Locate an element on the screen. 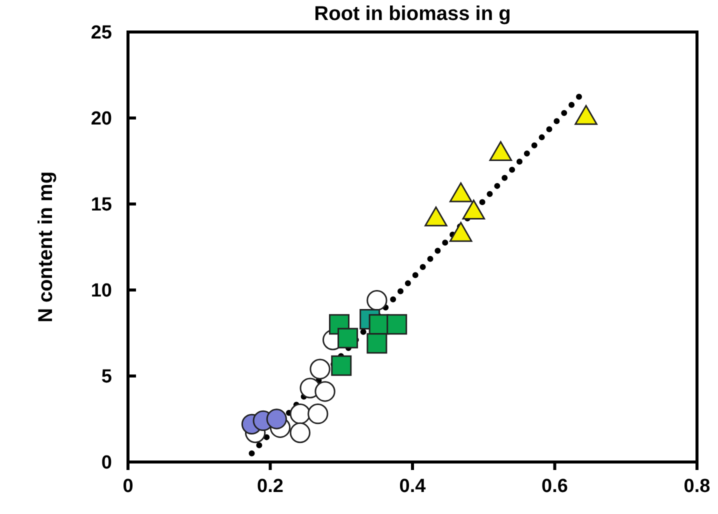 The width and height of the screenshot is (718, 514). y-tick-label: 5 is located at coordinates (106, 377).